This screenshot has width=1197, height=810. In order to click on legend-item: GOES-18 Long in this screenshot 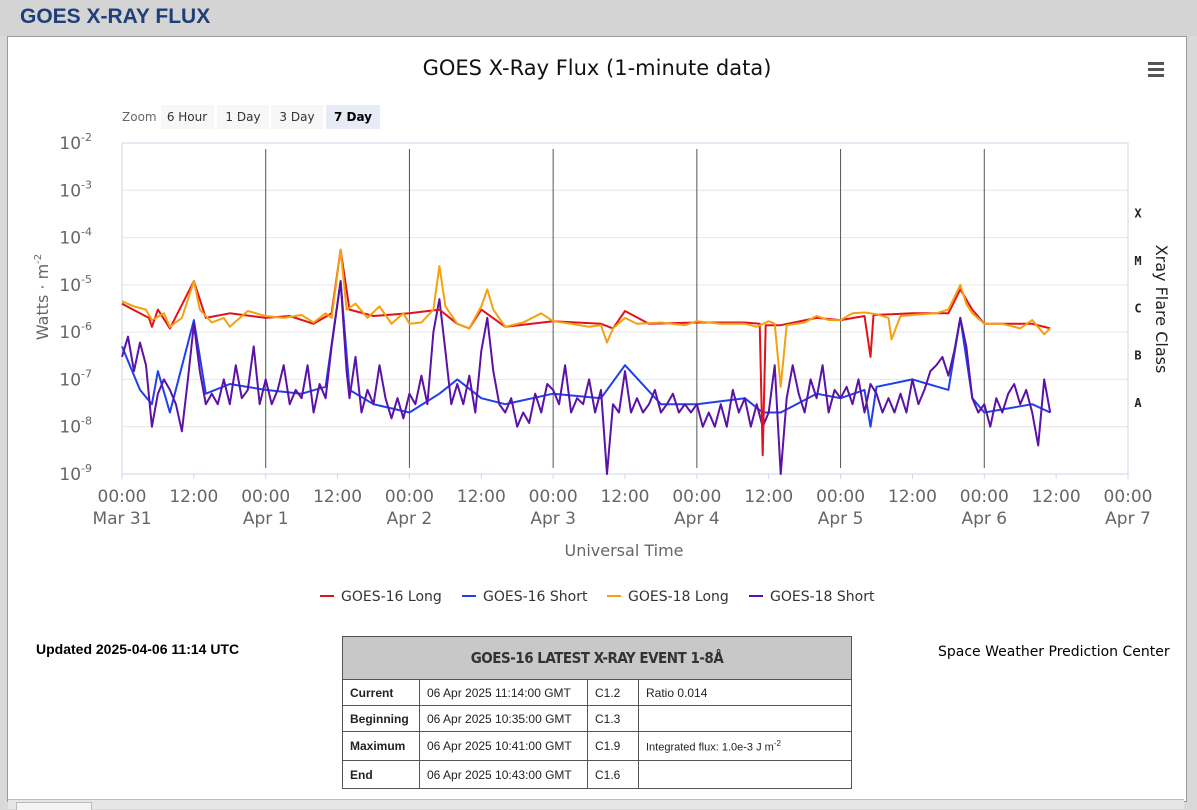, I will do `click(668, 597)`.